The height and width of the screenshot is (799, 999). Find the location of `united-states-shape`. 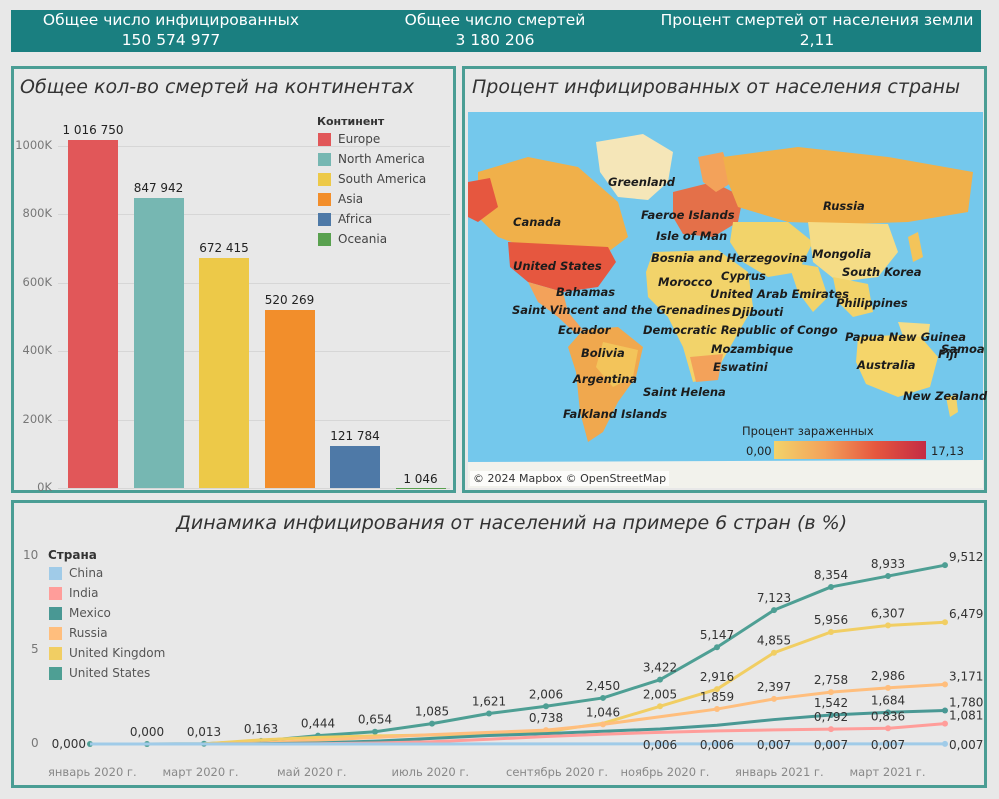

united-states-shape is located at coordinates (562, 267).